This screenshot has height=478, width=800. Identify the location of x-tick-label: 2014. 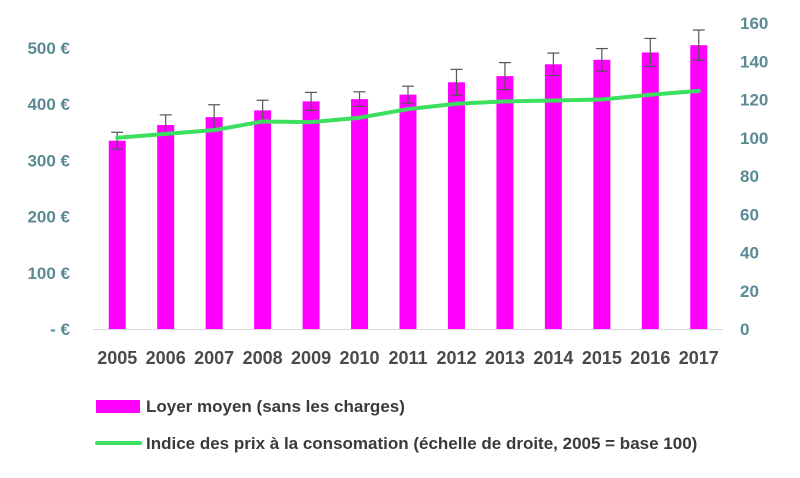
(553, 358).